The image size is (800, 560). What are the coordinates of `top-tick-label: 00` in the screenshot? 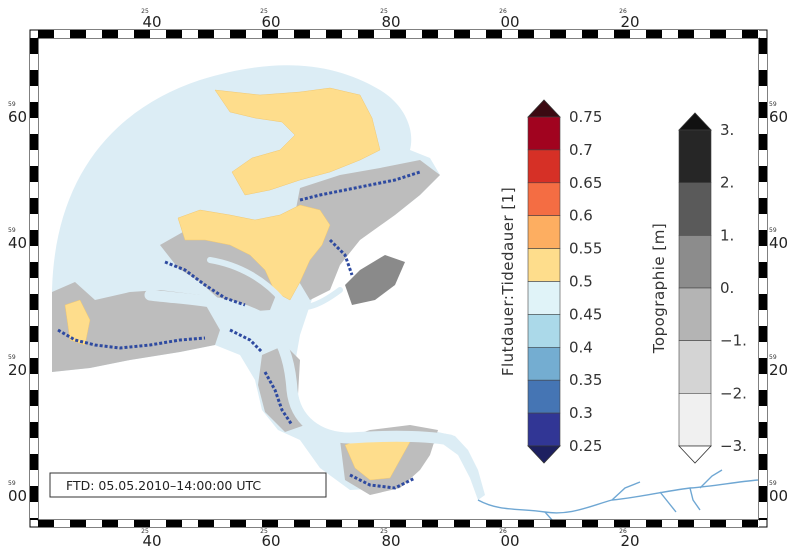 It's located at (509, 22).